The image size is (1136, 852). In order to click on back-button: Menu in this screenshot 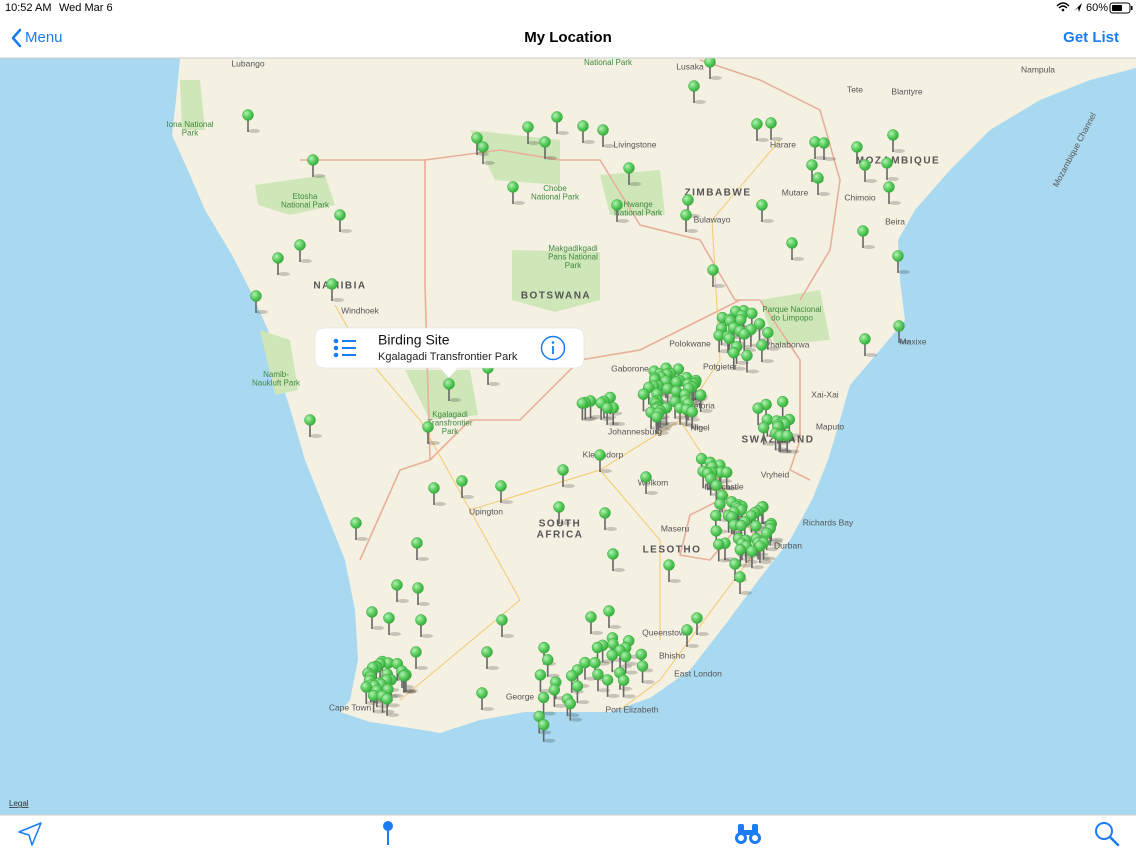, I will do `click(37, 38)`.